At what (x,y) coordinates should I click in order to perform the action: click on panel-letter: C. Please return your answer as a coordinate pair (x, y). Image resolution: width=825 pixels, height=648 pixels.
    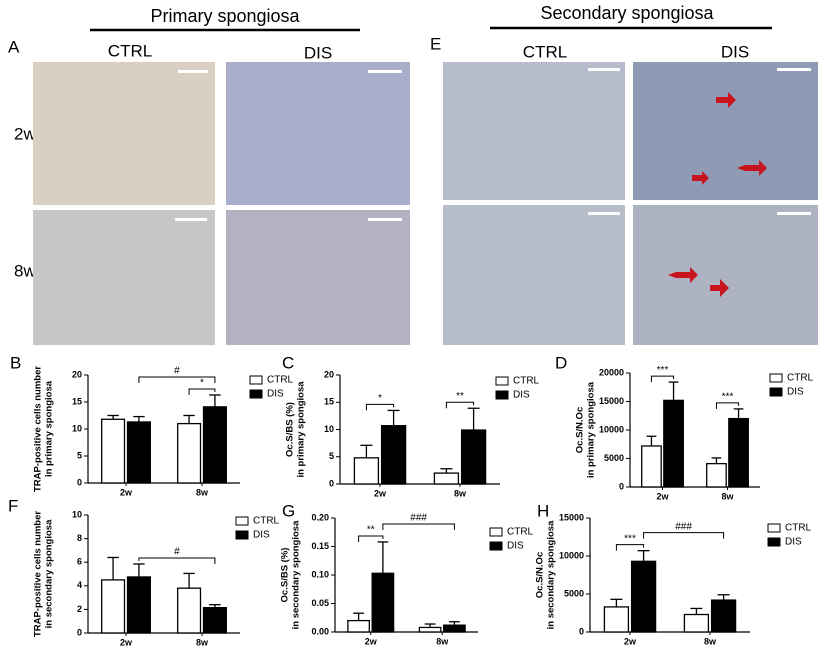
    Looking at the image, I should click on (288, 362).